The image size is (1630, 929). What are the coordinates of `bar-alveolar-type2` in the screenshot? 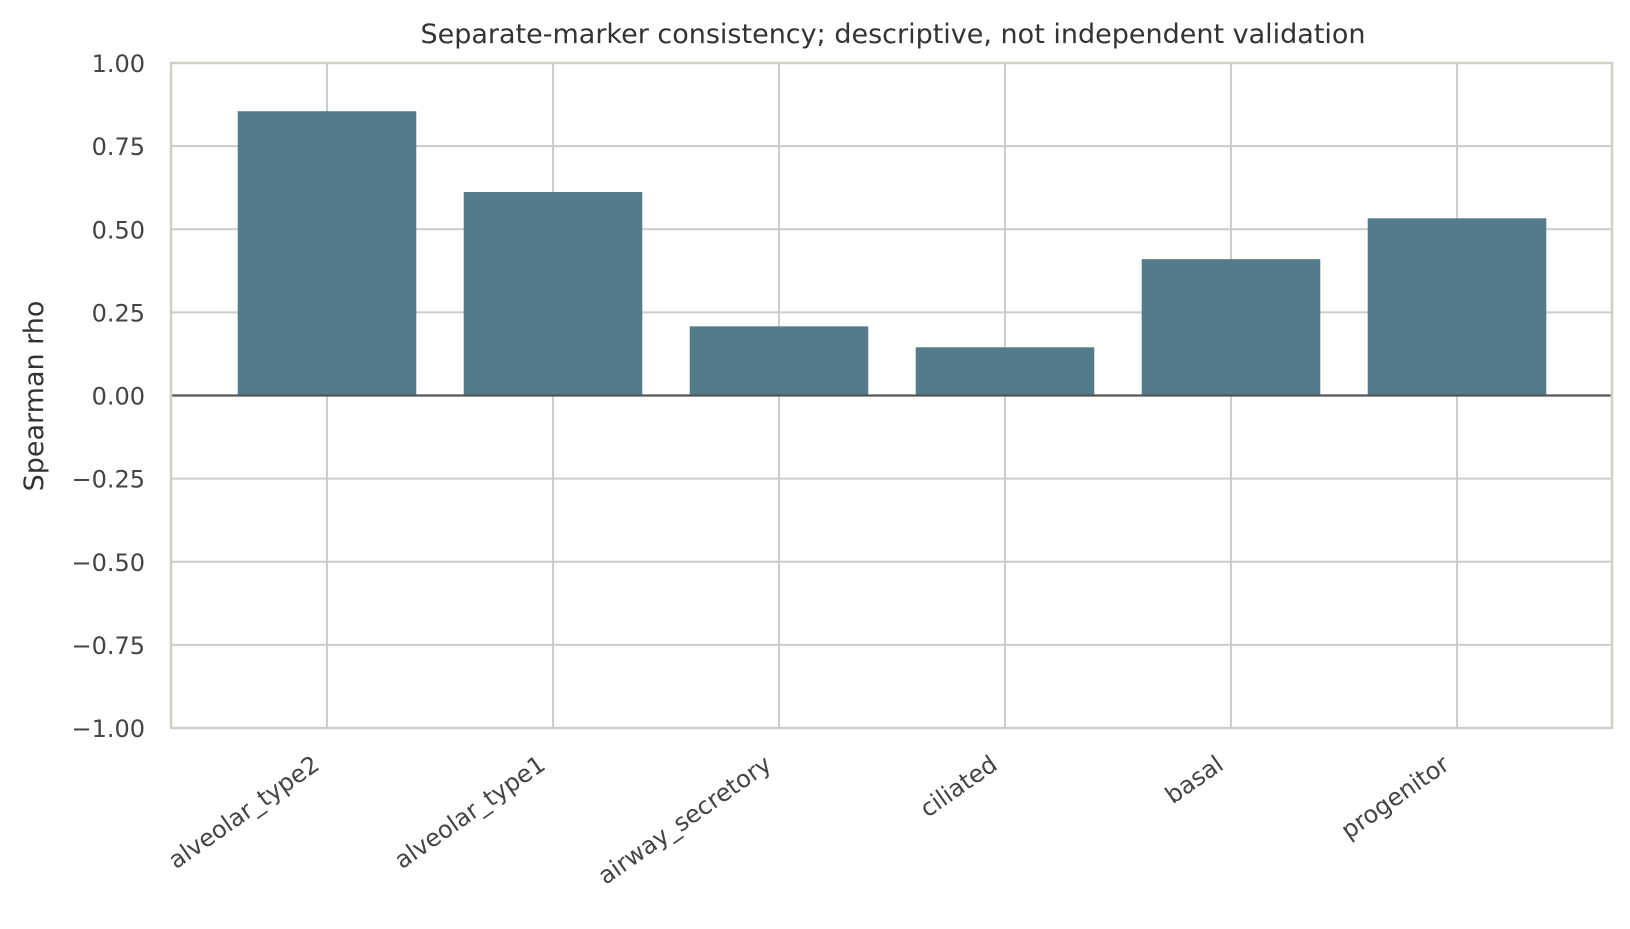 It's located at (327, 253).